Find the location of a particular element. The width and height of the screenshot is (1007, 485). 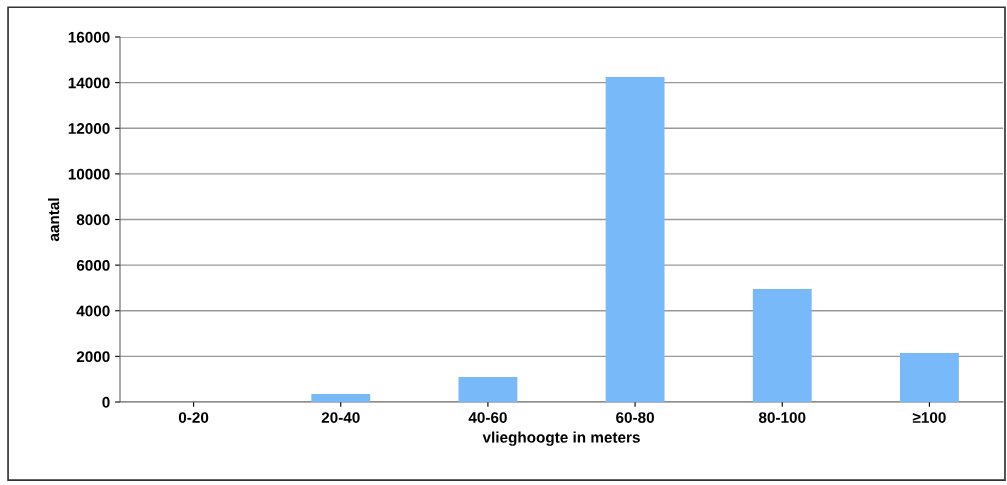

y-tick-label: 12000 is located at coordinates (89, 128).